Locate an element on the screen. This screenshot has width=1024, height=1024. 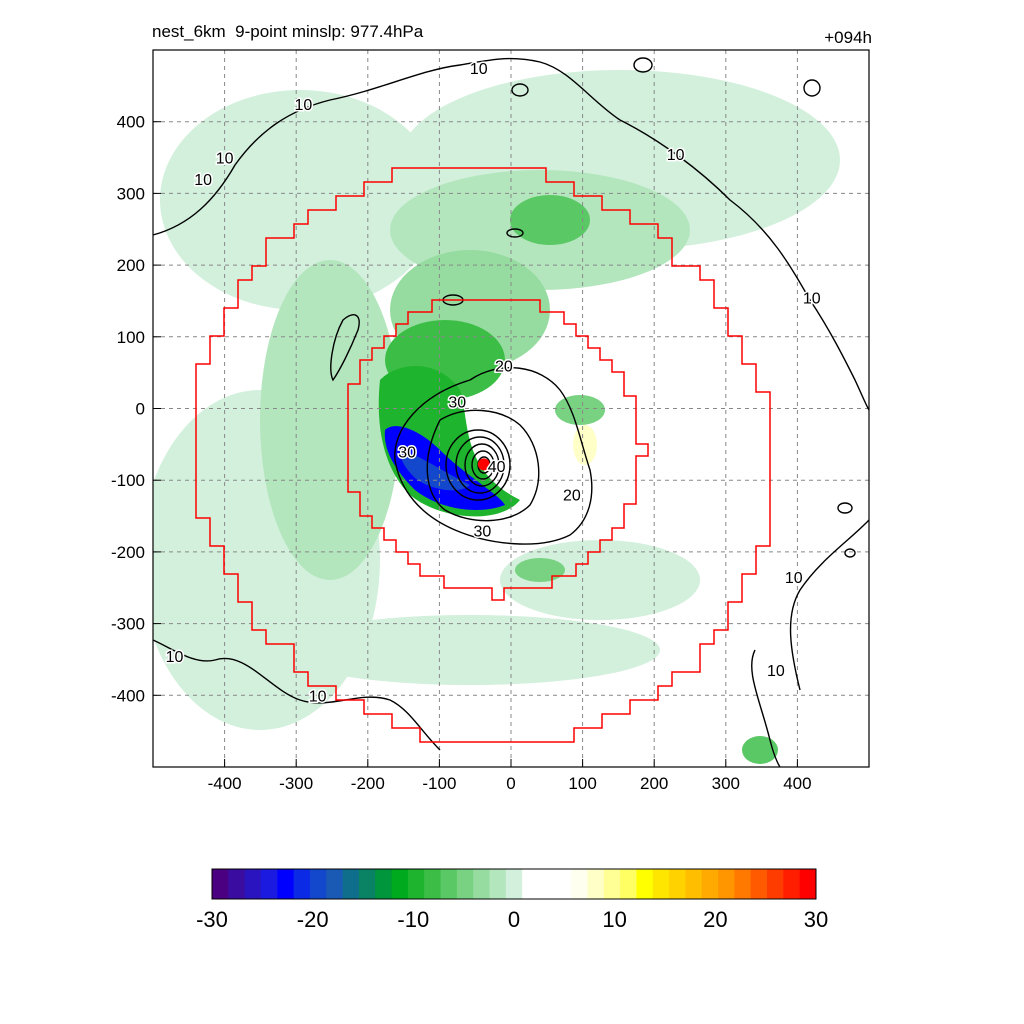
storm-center-dot is located at coordinates (483, 464).